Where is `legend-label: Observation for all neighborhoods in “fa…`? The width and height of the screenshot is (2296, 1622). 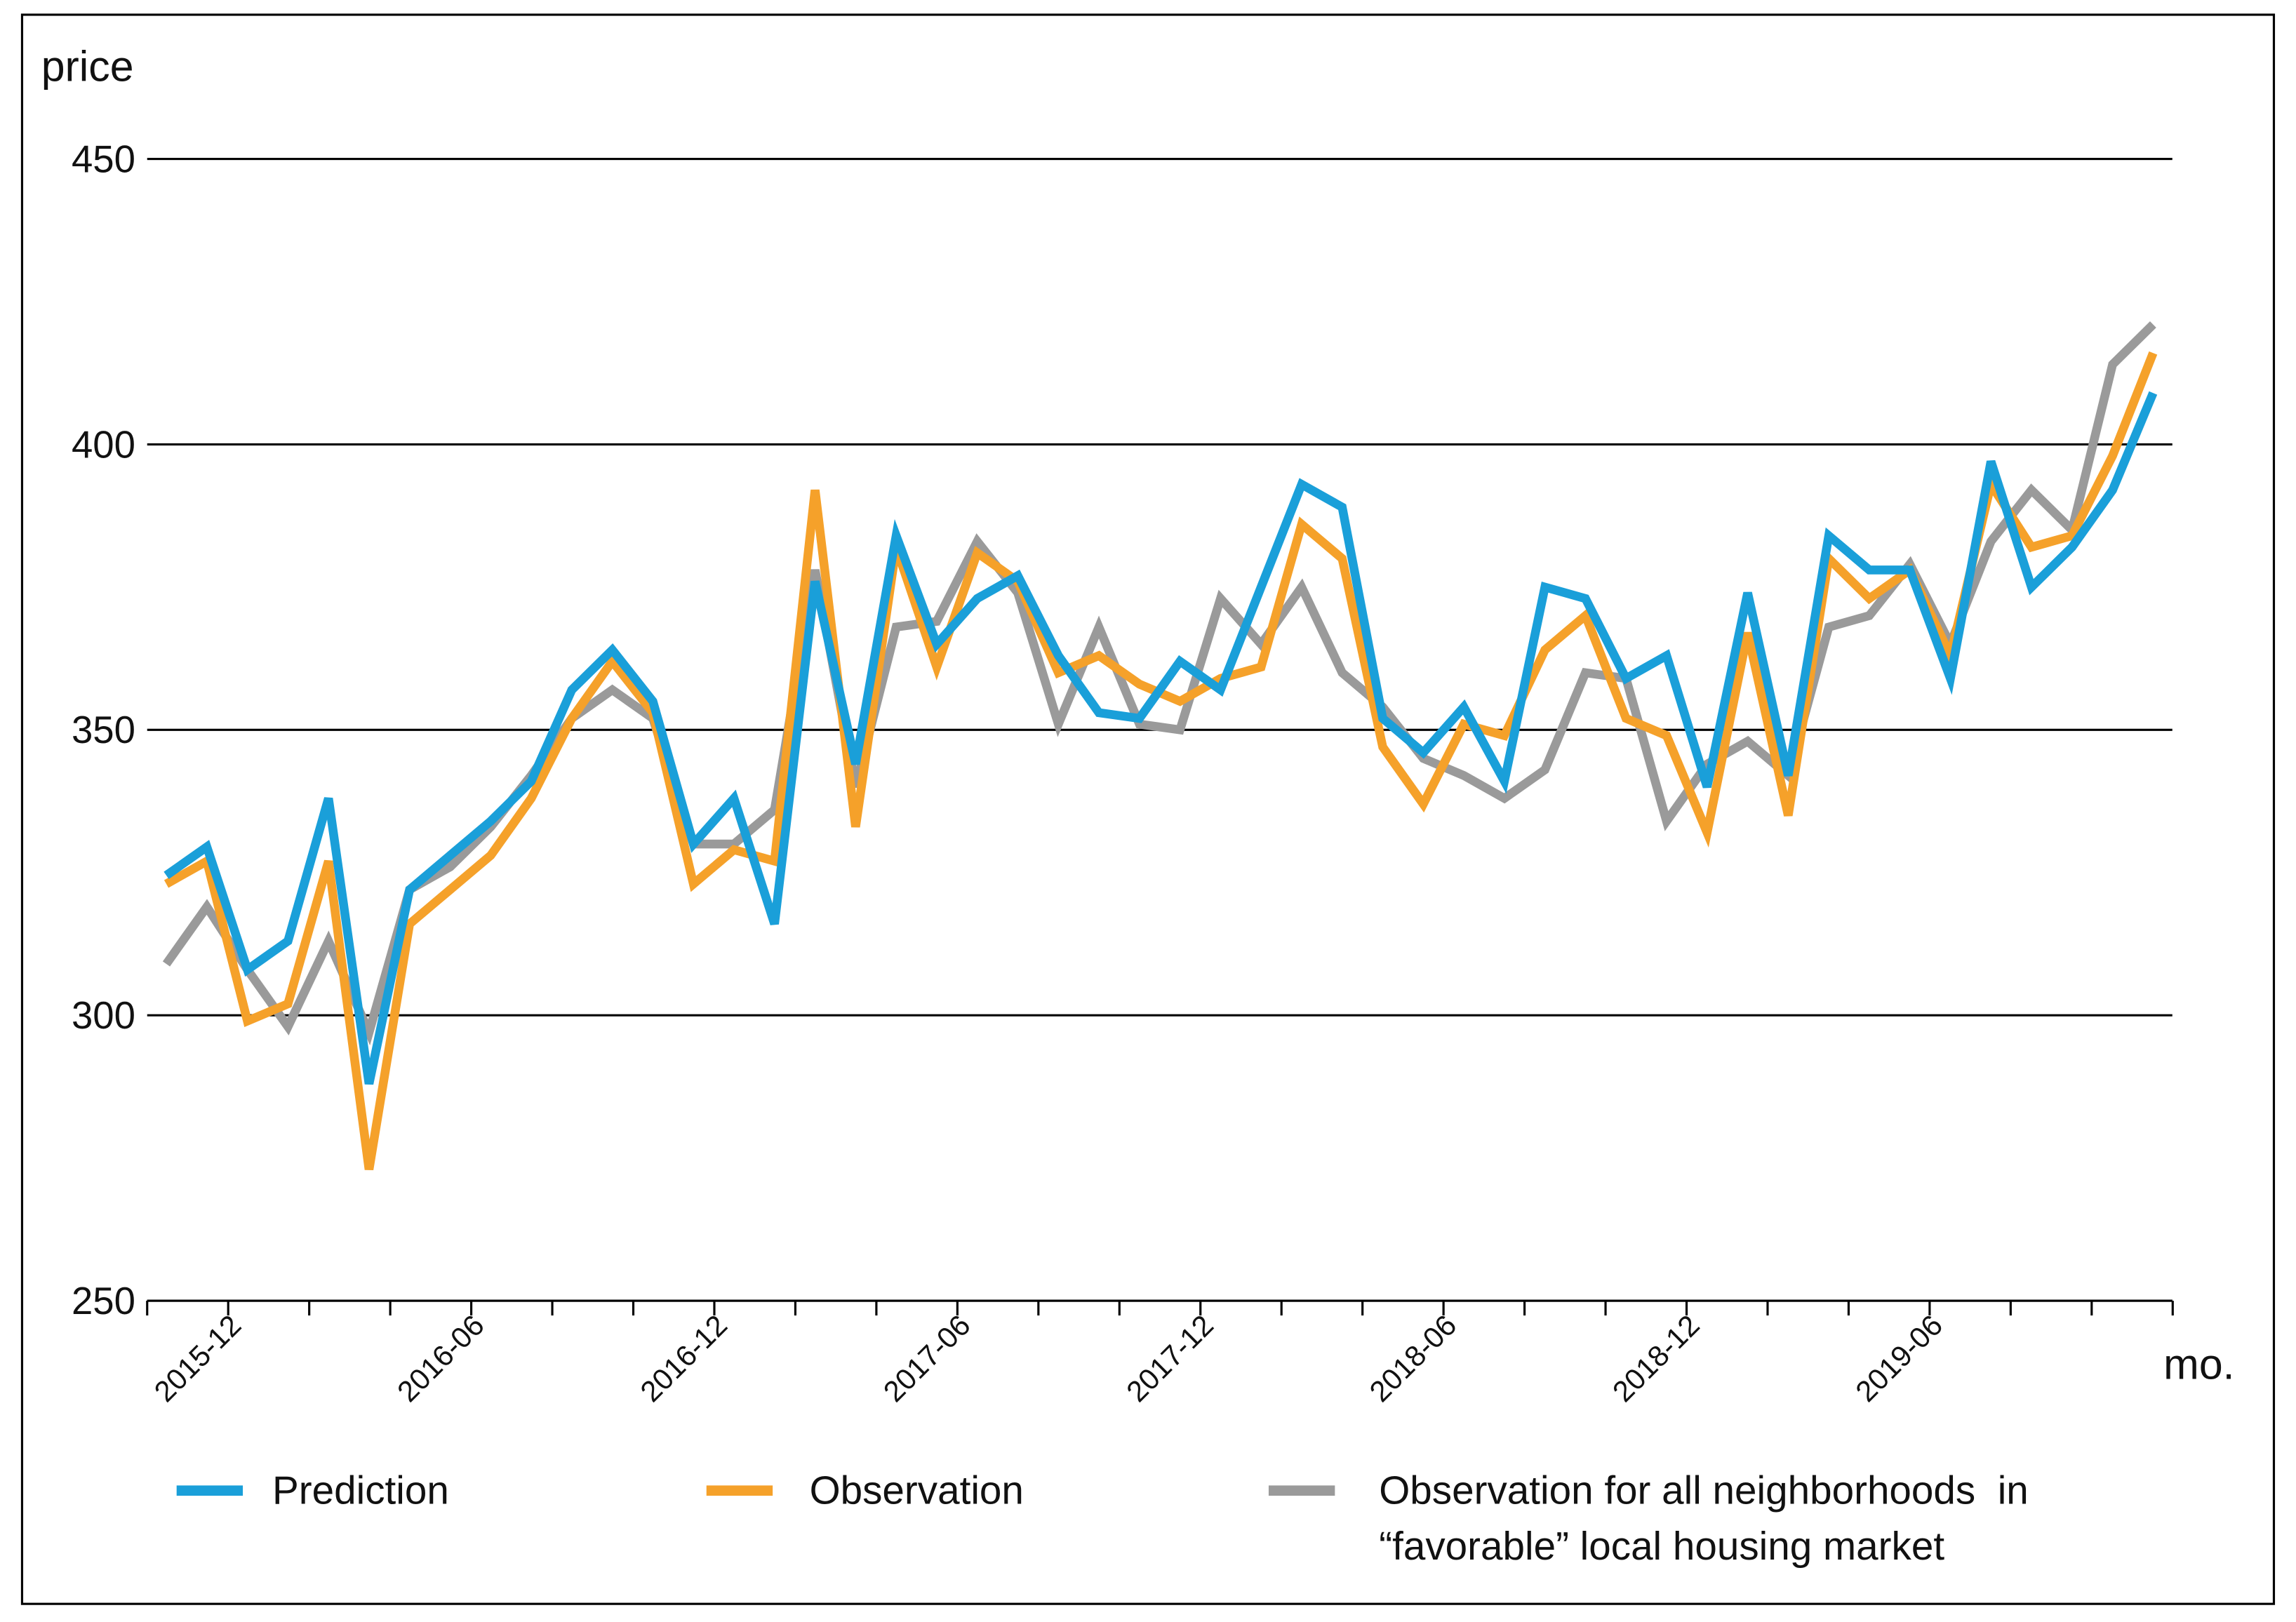
legend-label: Observation for all neighborhoods in “fa… is located at coordinates (1709, 1518).